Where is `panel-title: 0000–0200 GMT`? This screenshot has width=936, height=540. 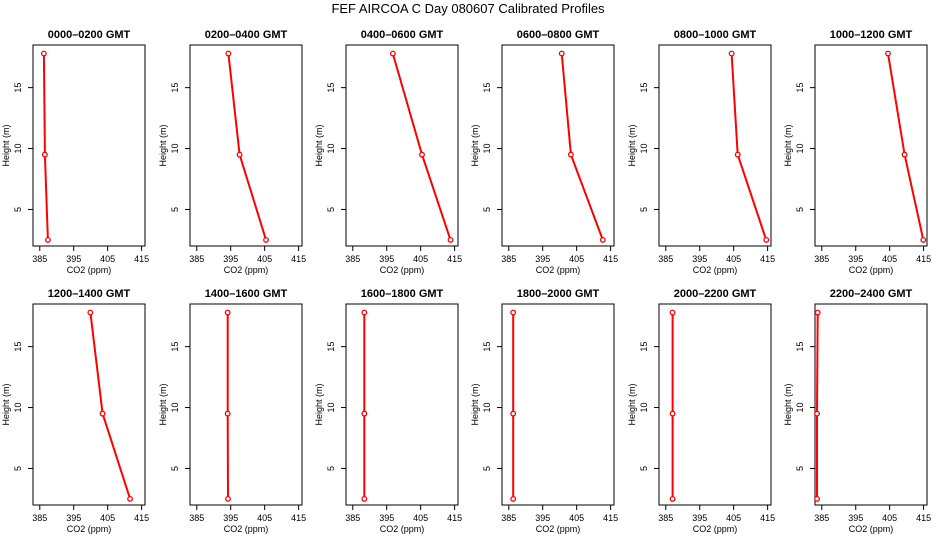
panel-title: 0000–0200 GMT is located at coordinates (89, 35).